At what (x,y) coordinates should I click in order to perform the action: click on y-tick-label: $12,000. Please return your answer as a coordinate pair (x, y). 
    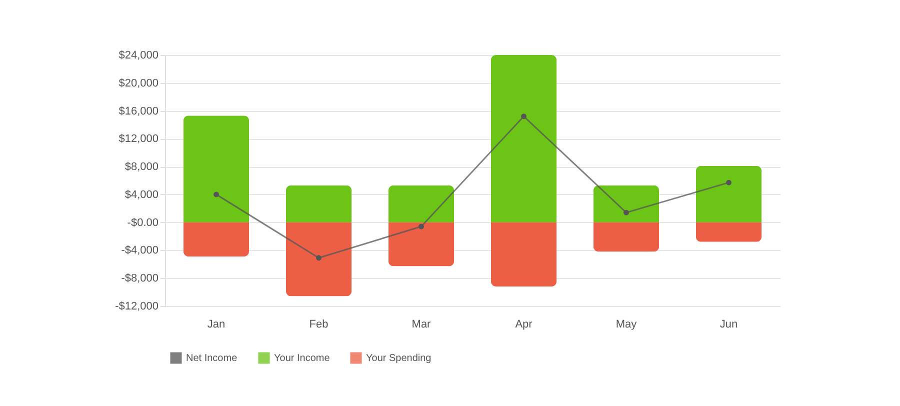
    Looking at the image, I should click on (138, 139).